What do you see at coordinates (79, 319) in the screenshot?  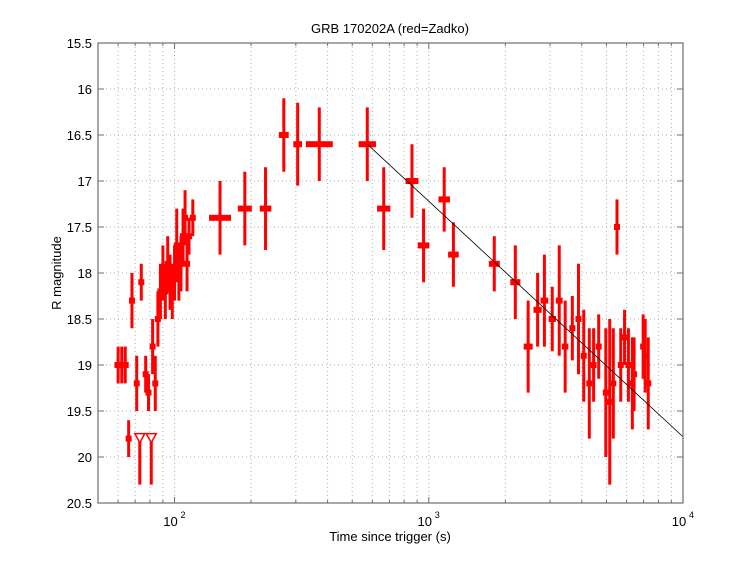 I see `y-tick-label: 18.5` at bounding box center [79, 319].